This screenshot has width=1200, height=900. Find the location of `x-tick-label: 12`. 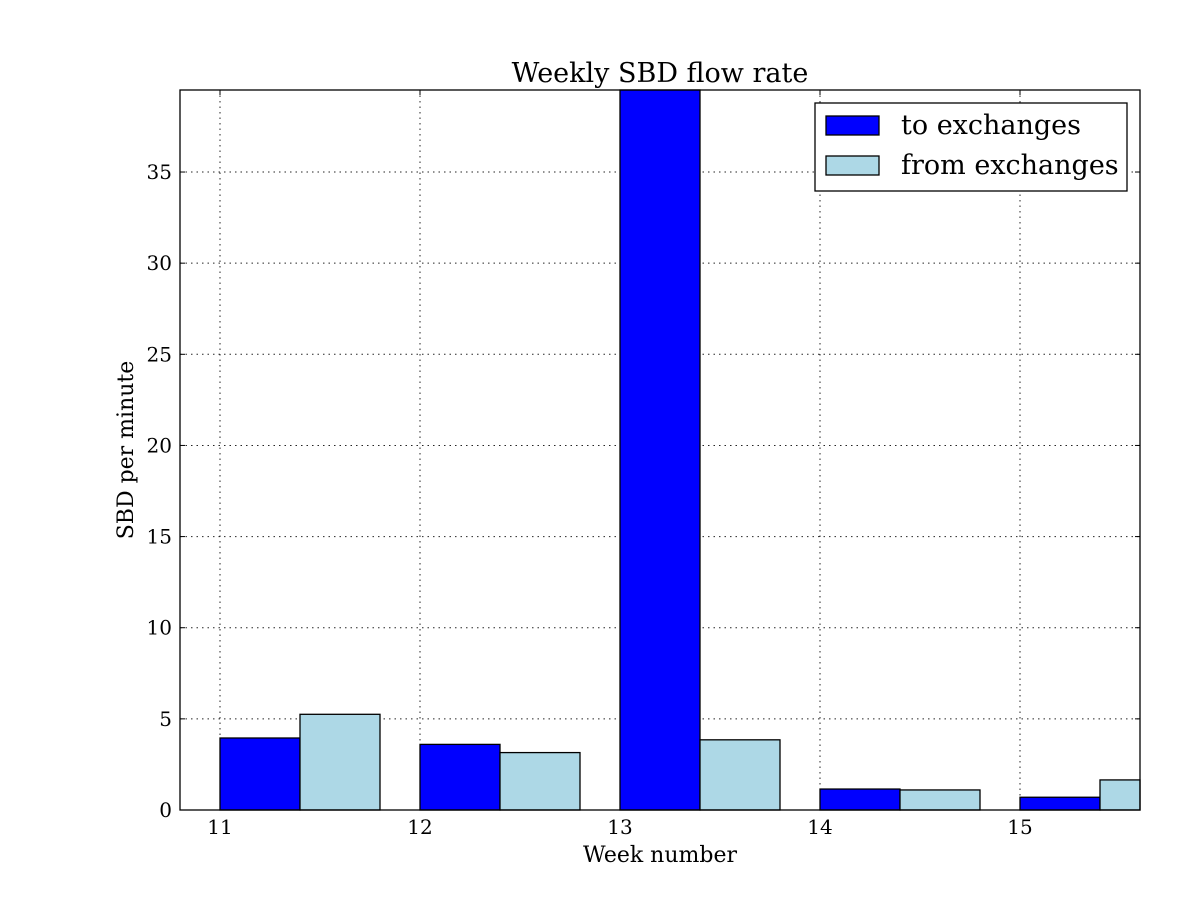

x-tick-label: 12 is located at coordinates (419, 827).